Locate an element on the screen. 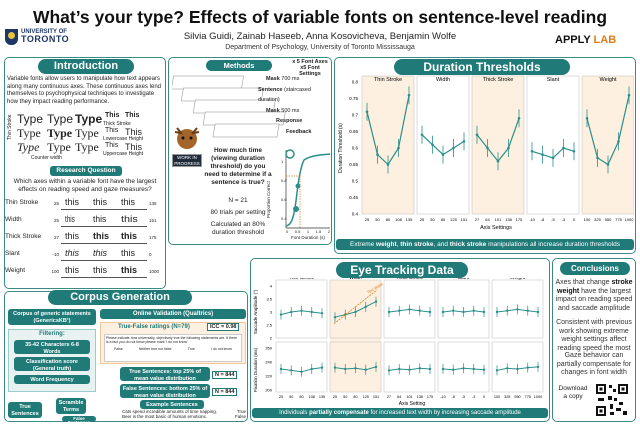  y-tick-label: 3 is located at coordinates (271, 312).